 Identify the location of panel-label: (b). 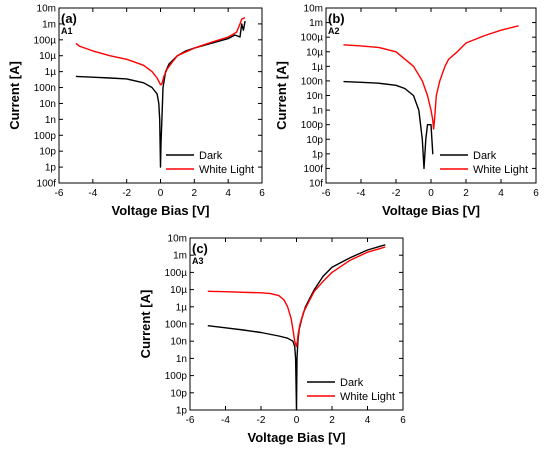
(336, 18).